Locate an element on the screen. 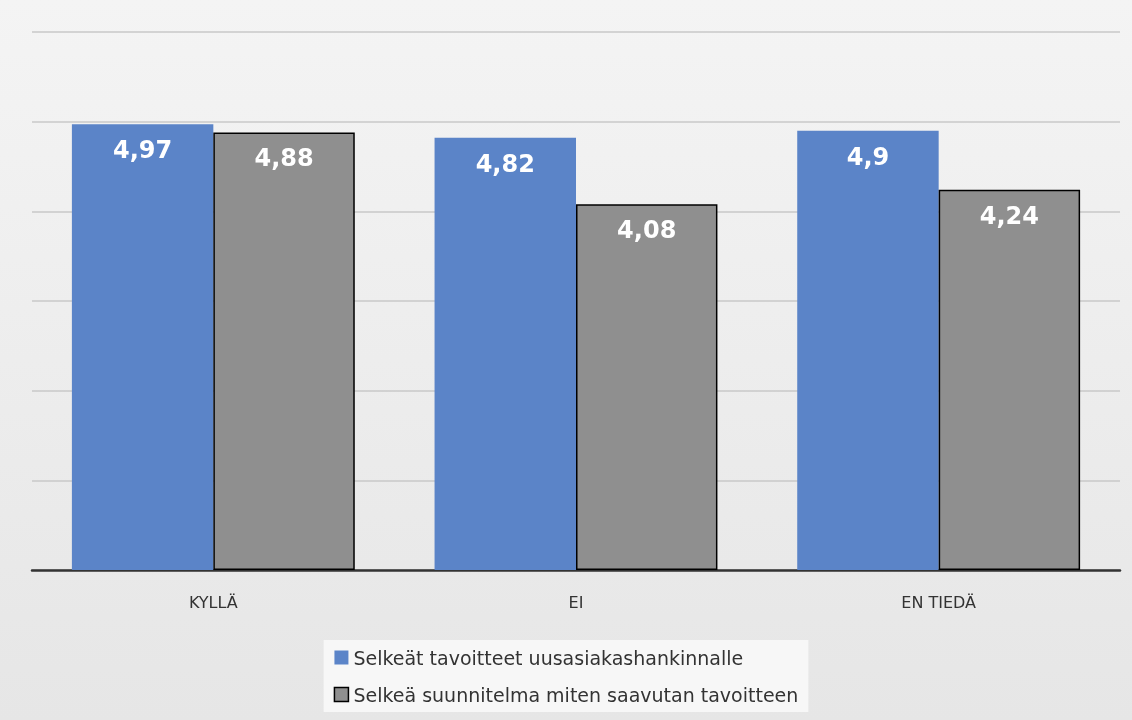 This screenshot has width=1132, height=720. x-tick-label: EI is located at coordinates (576, 602).